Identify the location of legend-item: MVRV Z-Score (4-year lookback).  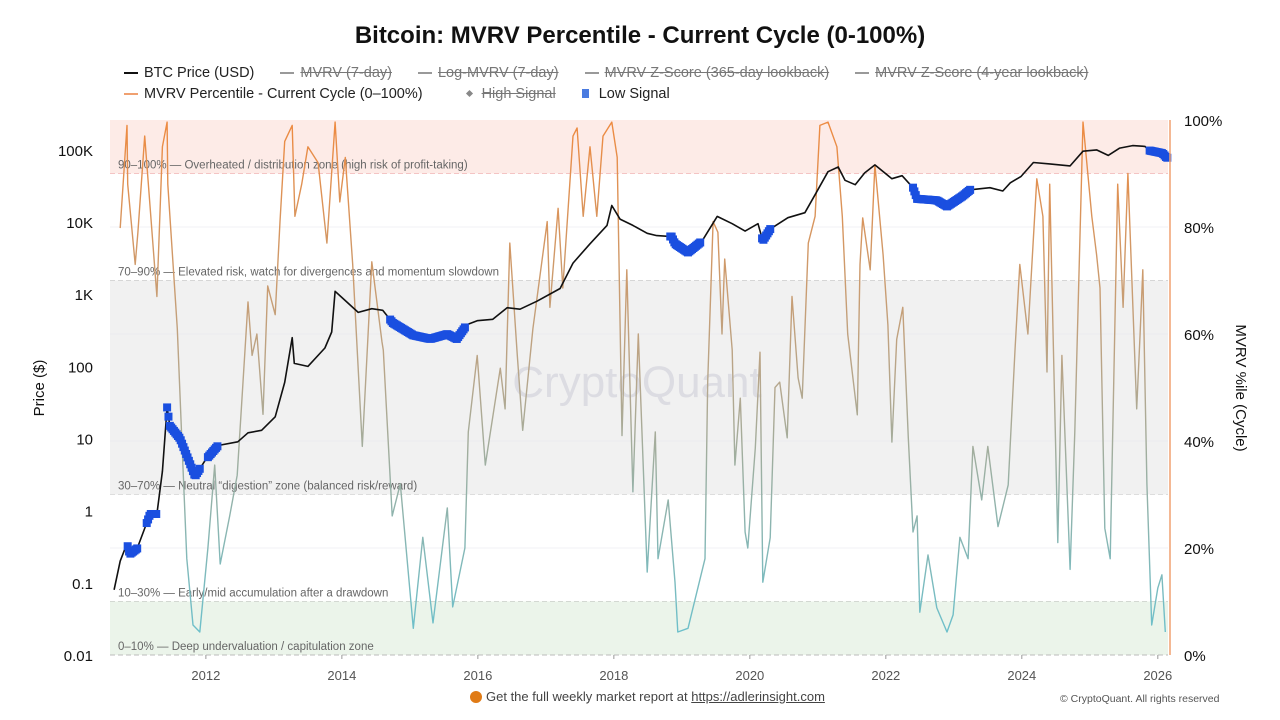
(971, 73).